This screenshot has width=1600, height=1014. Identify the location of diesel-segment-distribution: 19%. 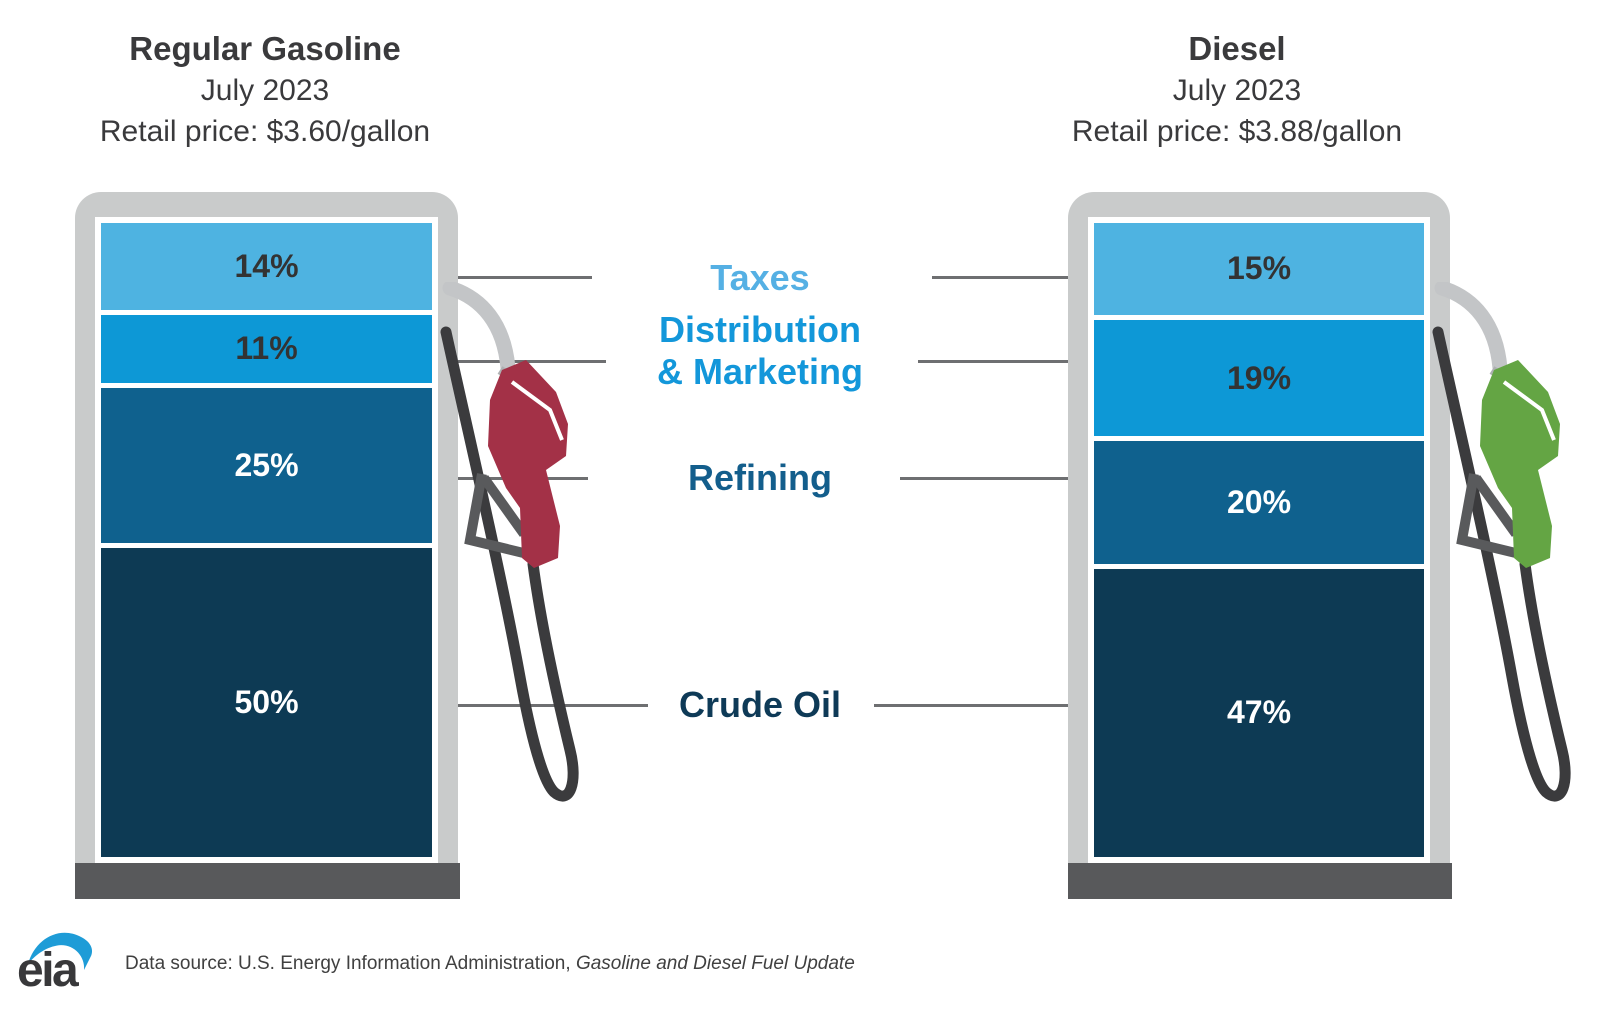
(1259, 378).